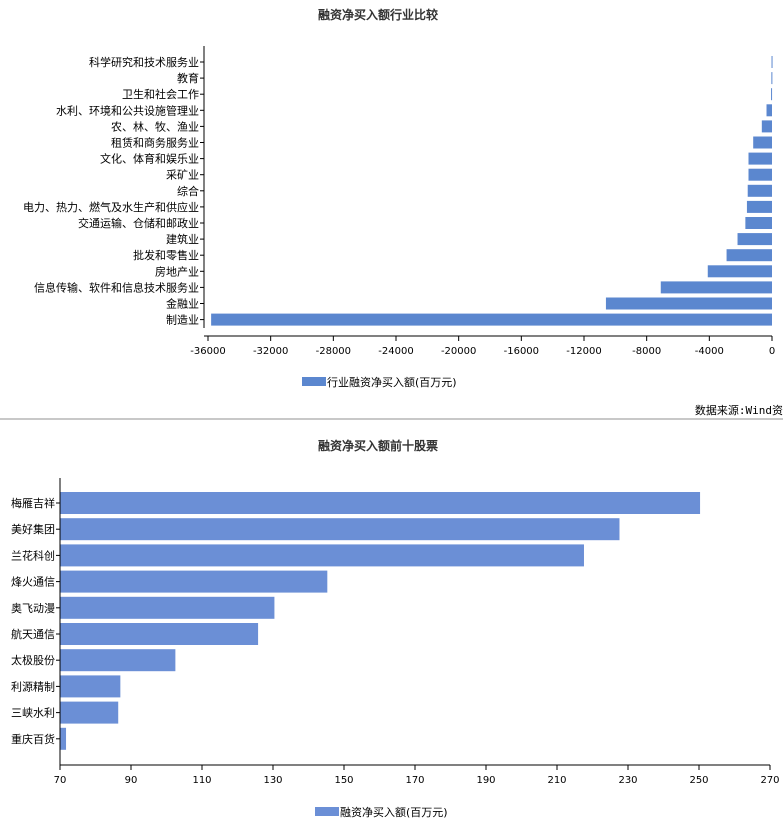  Describe the element at coordinates (378, 445) in the screenshot. I see `chart2-title: 融资净买入额前十股票` at that location.